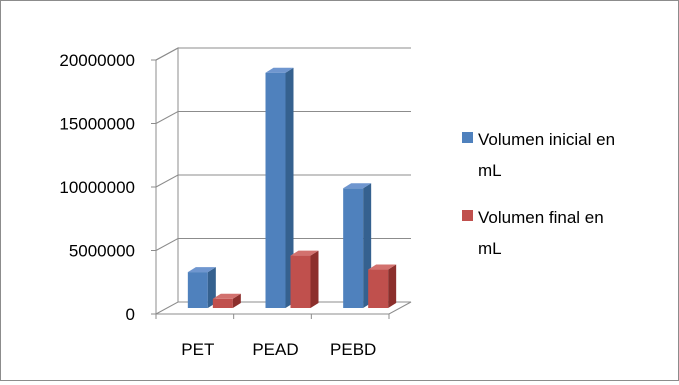  What do you see at coordinates (130, 314) in the screenshot?
I see `y-tick-label: 0` at bounding box center [130, 314].